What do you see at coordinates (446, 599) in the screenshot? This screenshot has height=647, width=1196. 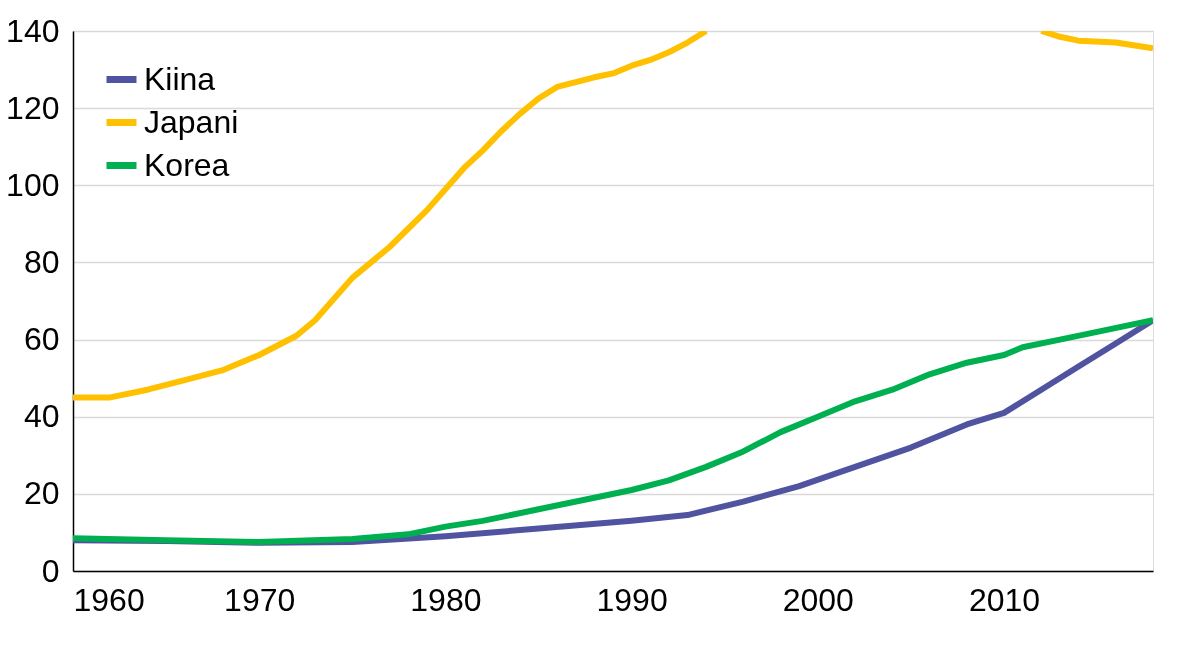 I see `x-tick-label: 1980` at bounding box center [446, 599].